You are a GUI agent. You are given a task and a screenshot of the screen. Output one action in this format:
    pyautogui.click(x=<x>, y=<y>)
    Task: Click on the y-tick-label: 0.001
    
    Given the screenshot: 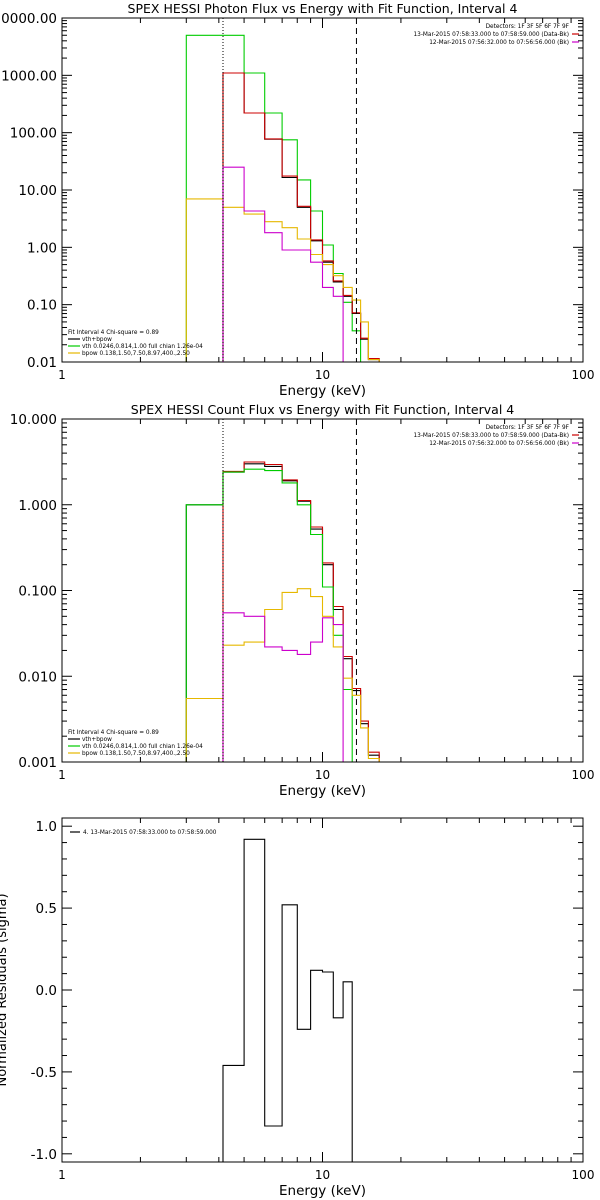 What is the action you would take?
    pyautogui.click(x=37, y=763)
    